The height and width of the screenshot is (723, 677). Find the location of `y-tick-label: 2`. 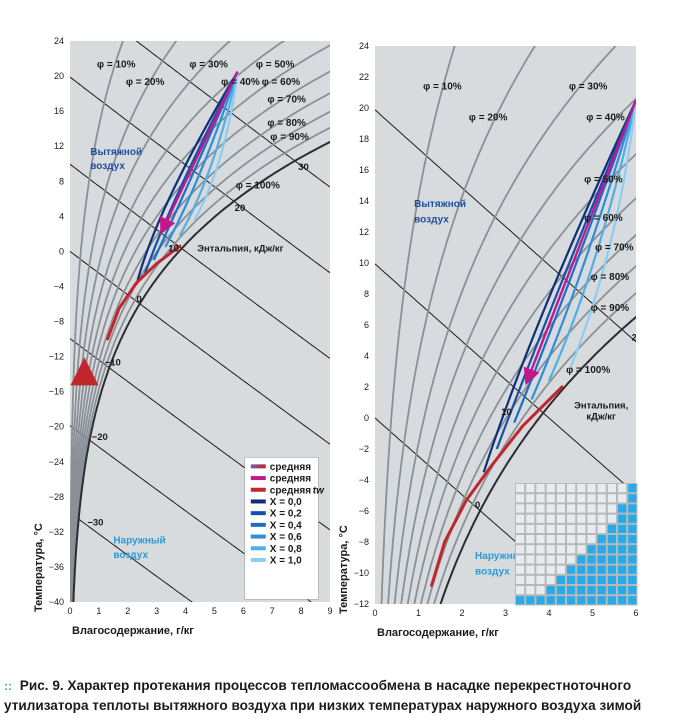

y-tick-label: 2 is located at coordinates (366, 387).